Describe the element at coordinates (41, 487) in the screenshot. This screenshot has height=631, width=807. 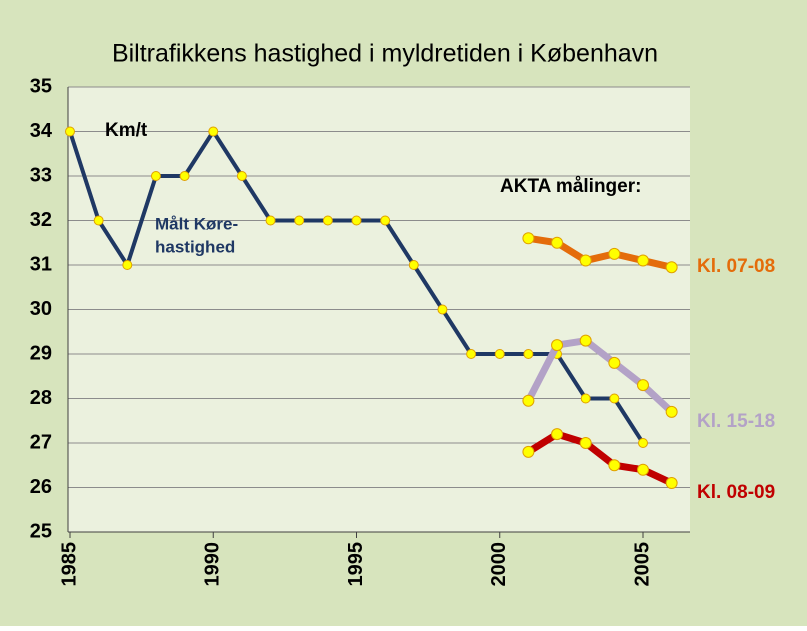
I see `y-tick-label: 26` at that location.